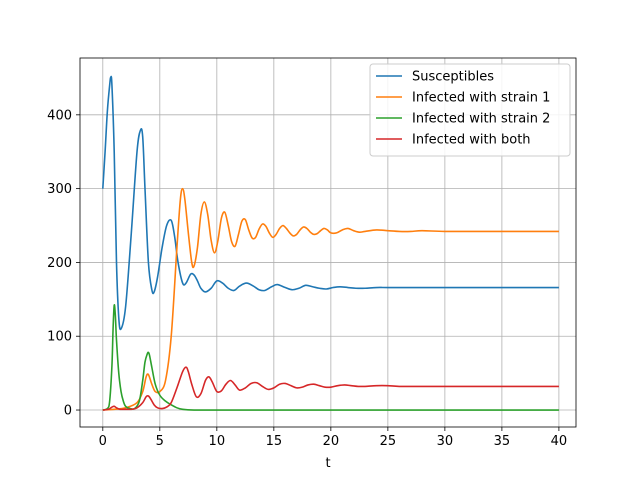 This screenshot has height=480, width=640. I want to click on y-axis: 0 100 200 300 400, so click(63, 263).